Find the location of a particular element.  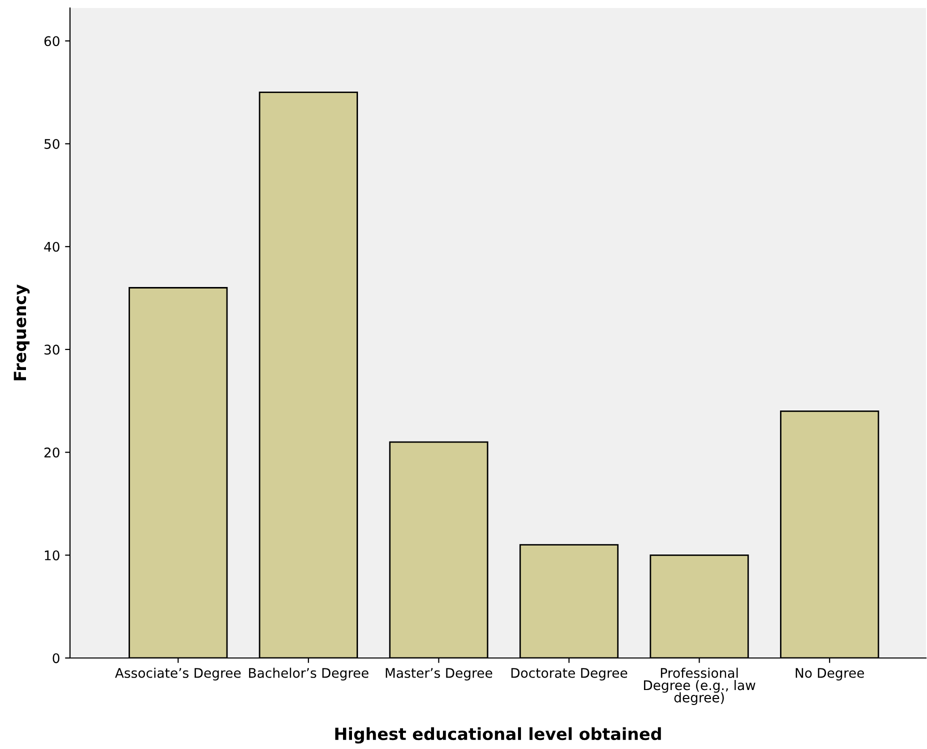

x-axis-title: Highest educational level obtained is located at coordinates (498, 735).